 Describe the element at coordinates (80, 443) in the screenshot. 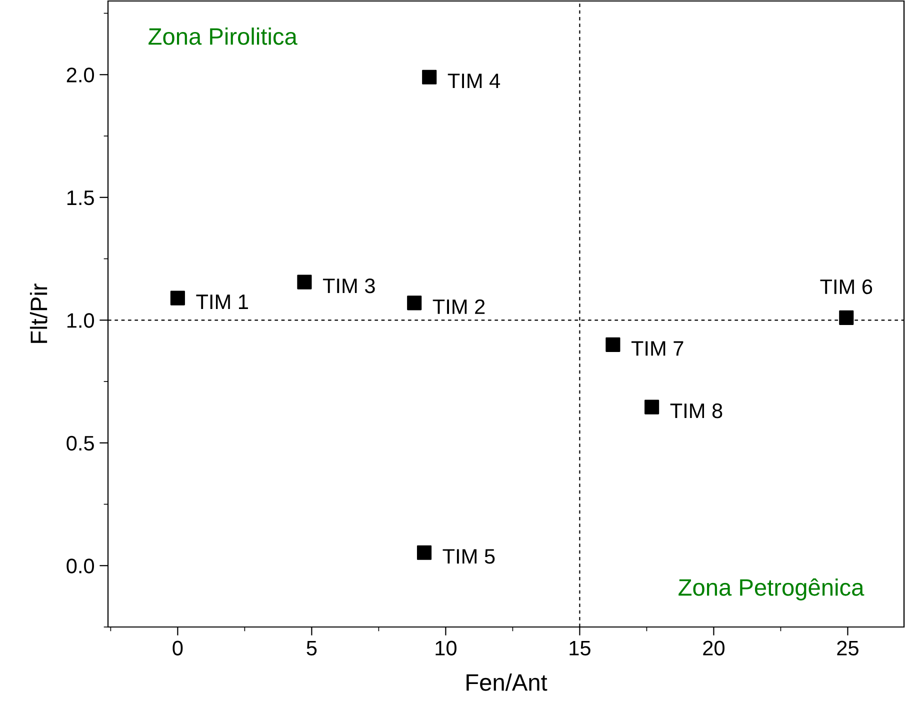

I see `y-tick-label: 0.5` at that location.